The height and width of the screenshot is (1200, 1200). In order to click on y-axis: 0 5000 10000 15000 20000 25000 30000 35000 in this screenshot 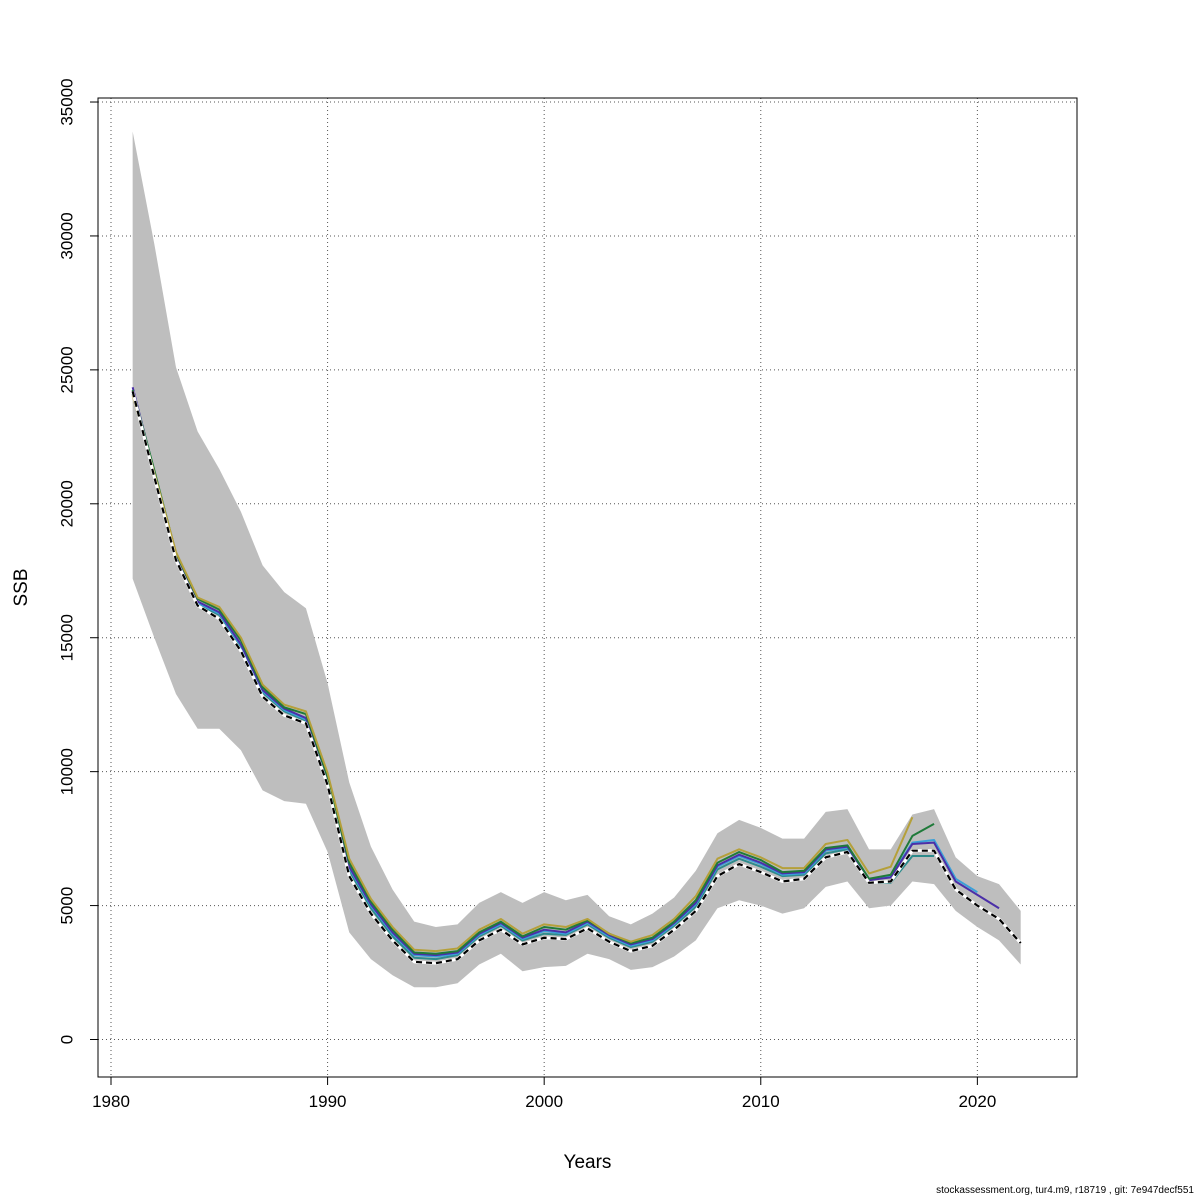, I will do `click(77, 561)`.